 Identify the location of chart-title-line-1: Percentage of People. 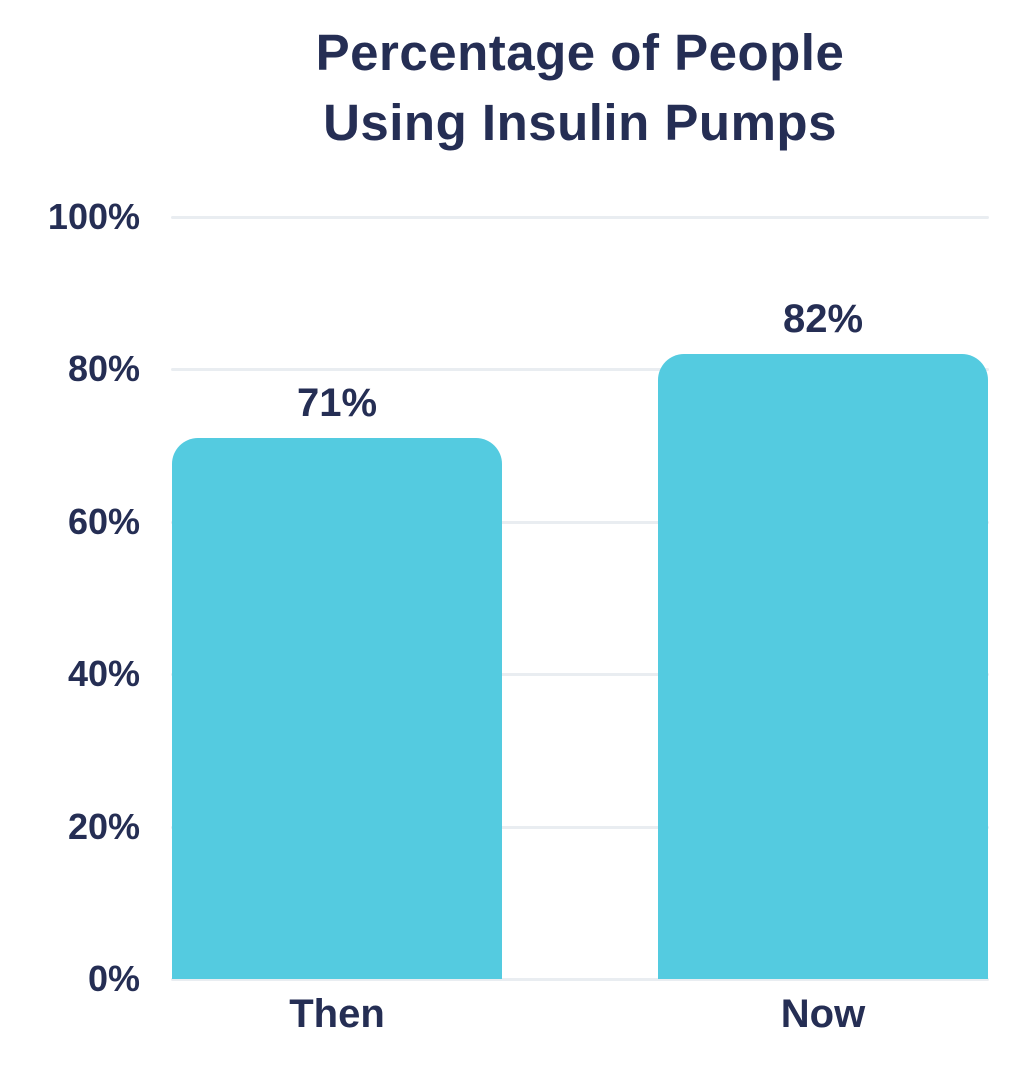
(580, 52).